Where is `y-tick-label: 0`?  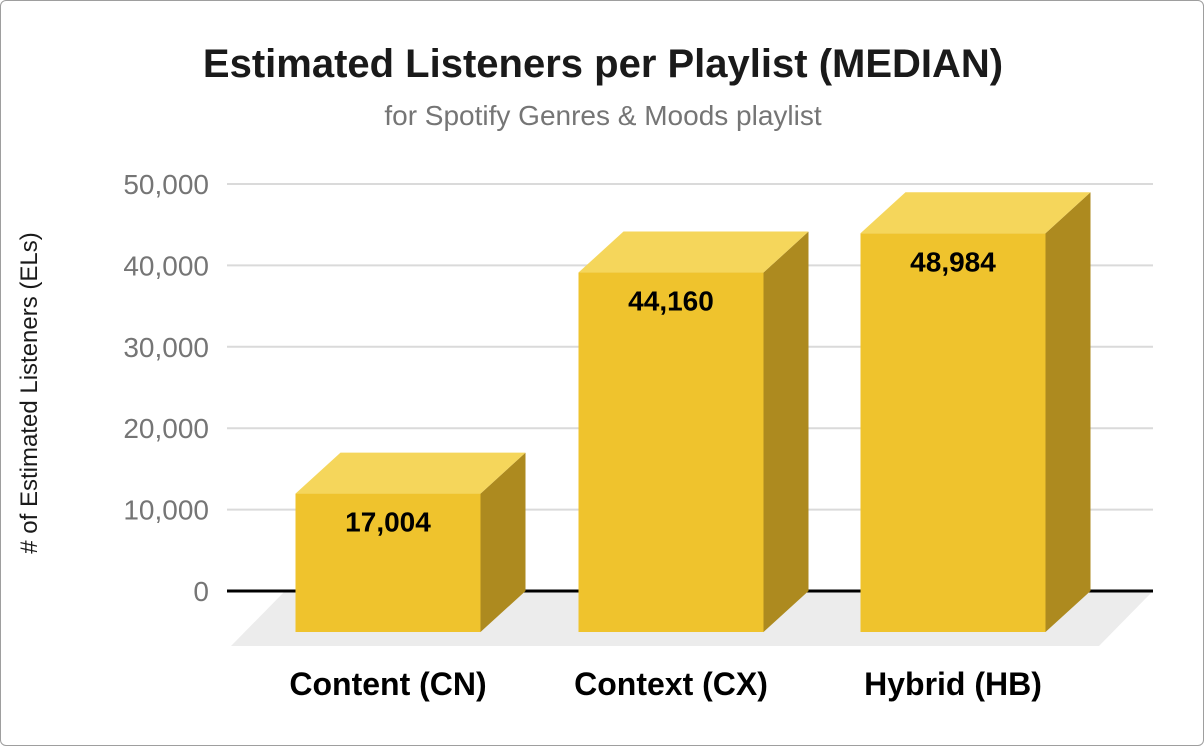 y-tick-label: 0 is located at coordinates (201, 591).